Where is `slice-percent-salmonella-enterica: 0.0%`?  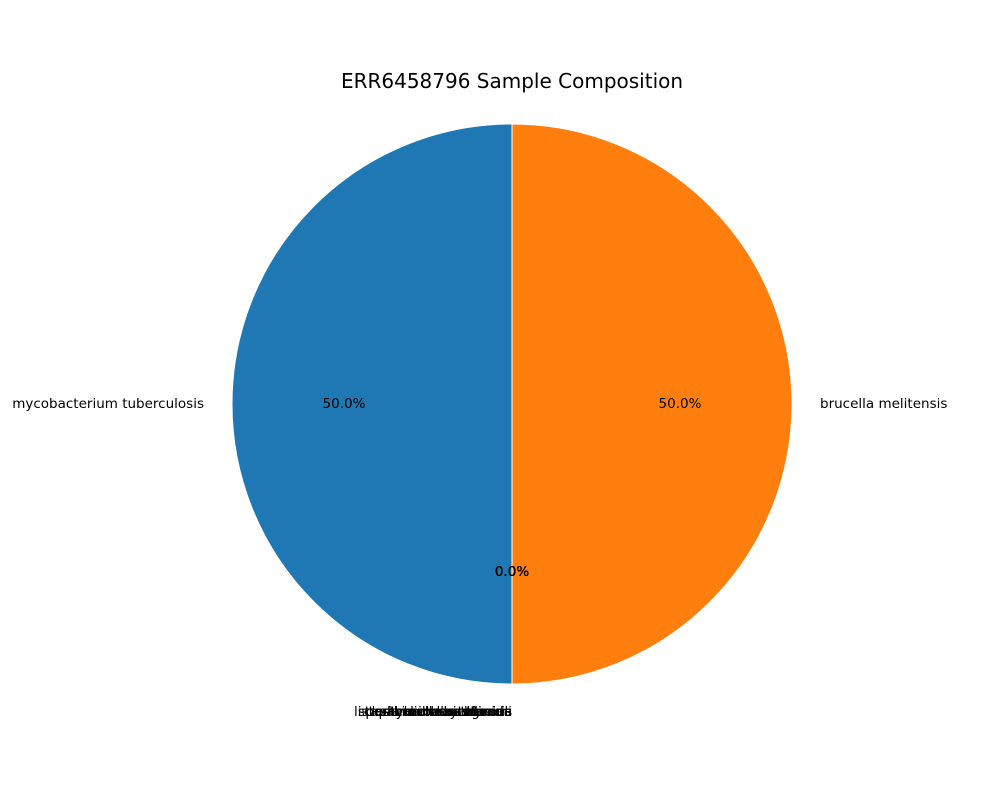 slice-percent-salmonella-enterica: 0.0% is located at coordinates (512, 572).